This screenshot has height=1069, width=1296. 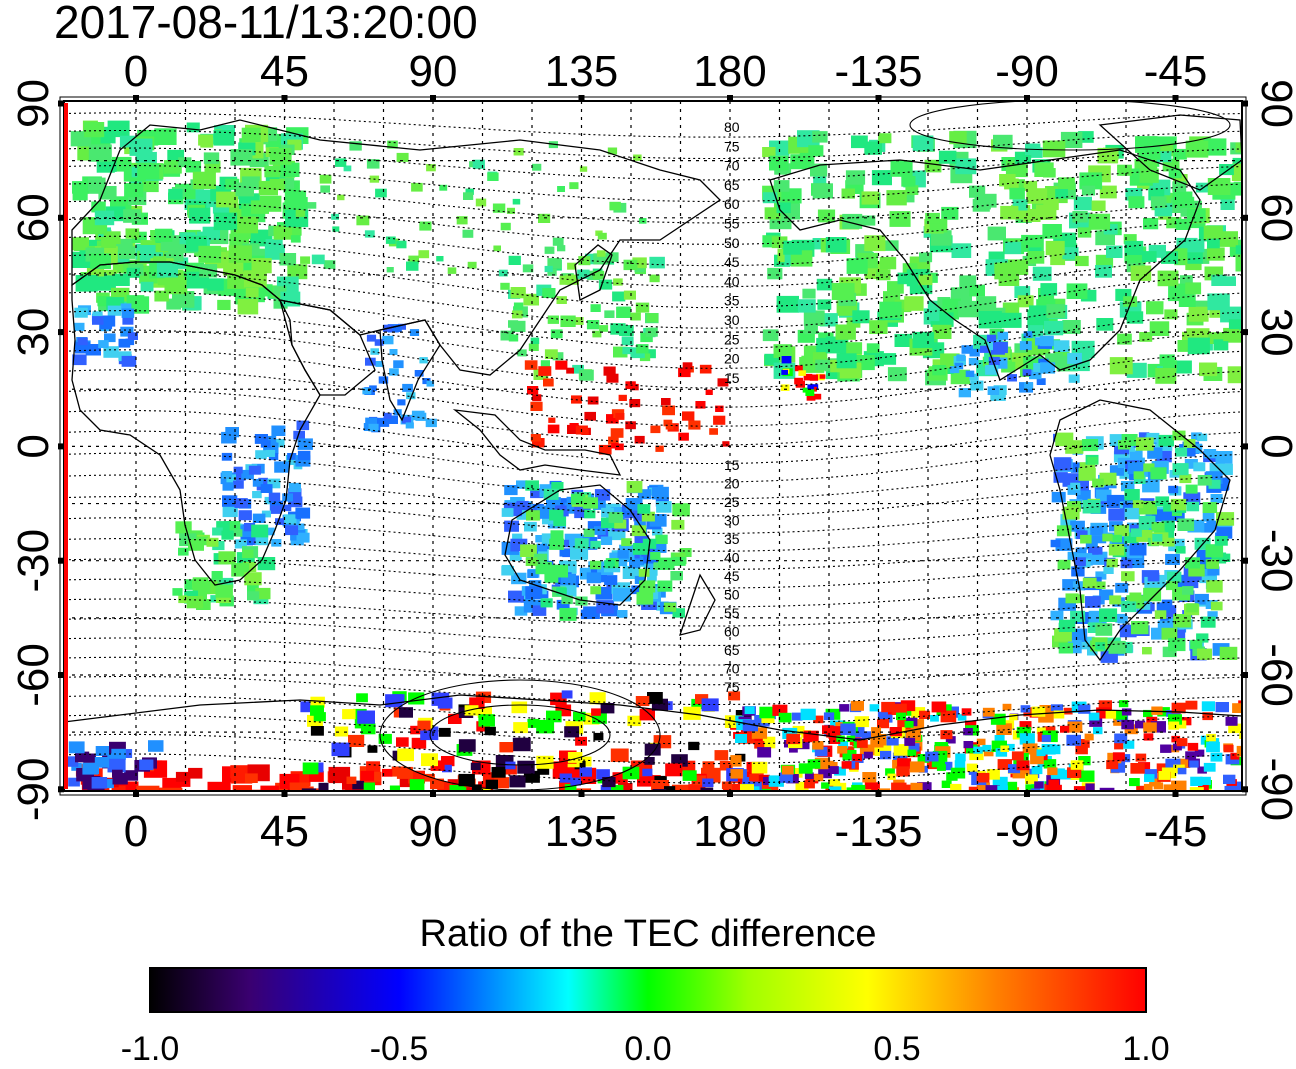 What do you see at coordinates (648, 990) in the screenshot?
I see `colorbar` at bounding box center [648, 990].